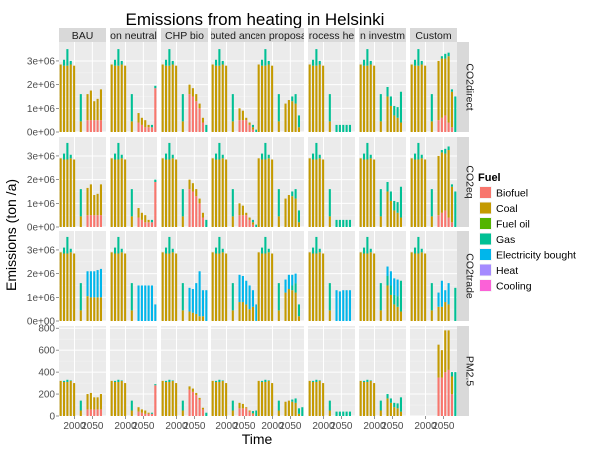 The width and height of the screenshot is (600, 450). What do you see at coordinates (489, 178) in the screenshot?
I see `legend-title: Fuel` at bounding box center [489, 178].